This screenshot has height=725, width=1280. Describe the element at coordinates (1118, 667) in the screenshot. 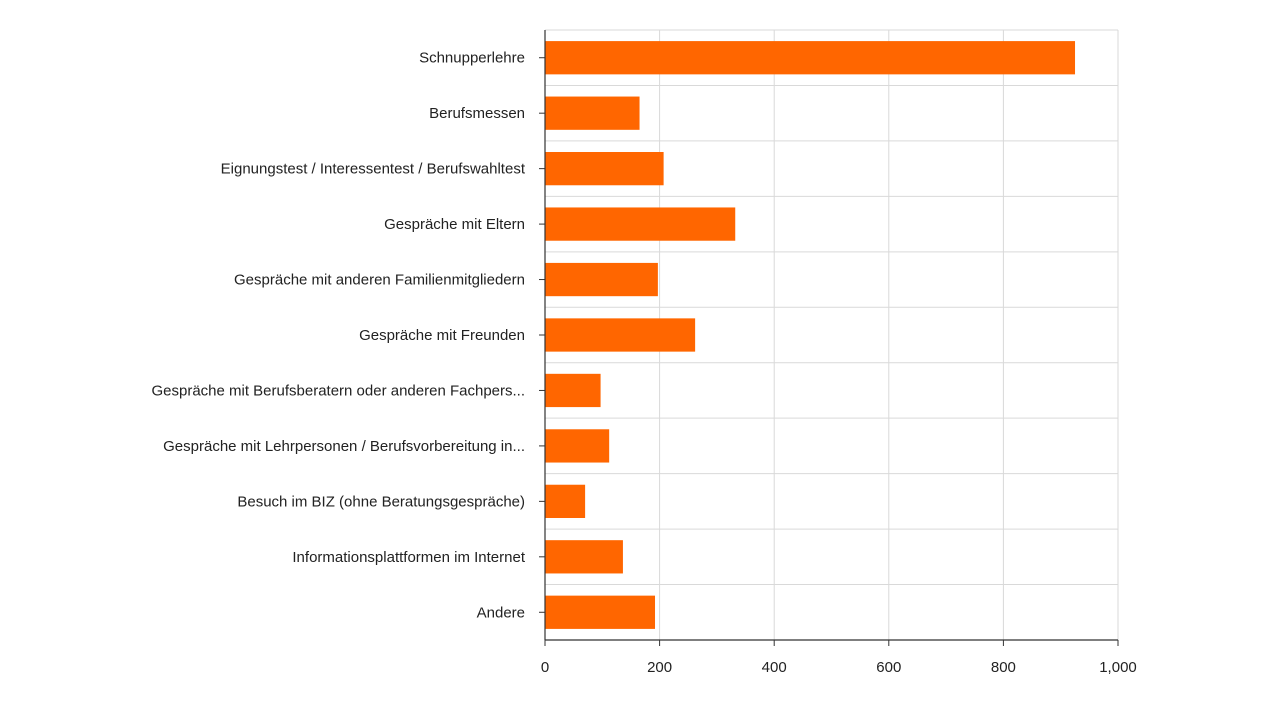

I see `x-tick-label: 1,000` at that location.